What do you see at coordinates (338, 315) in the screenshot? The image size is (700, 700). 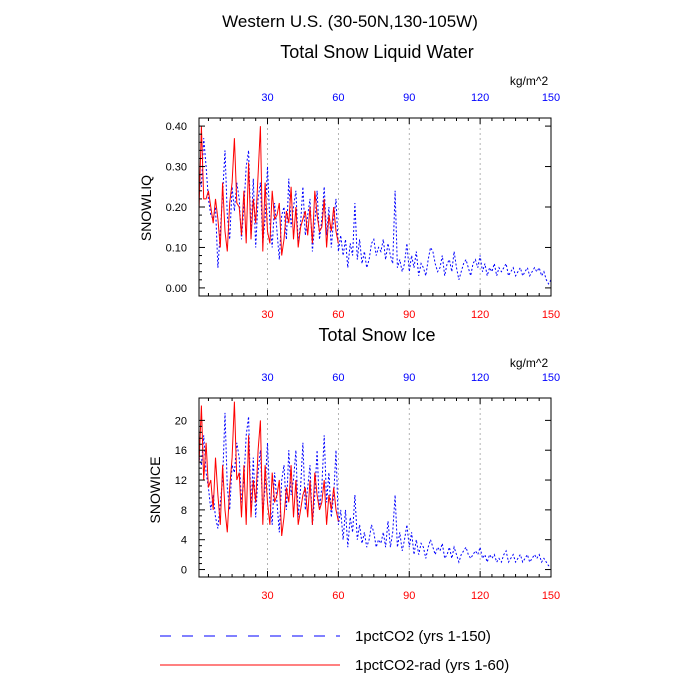 I see `x-tick-label-bottom-snowliq: 60` at bounding box center [338, 315].